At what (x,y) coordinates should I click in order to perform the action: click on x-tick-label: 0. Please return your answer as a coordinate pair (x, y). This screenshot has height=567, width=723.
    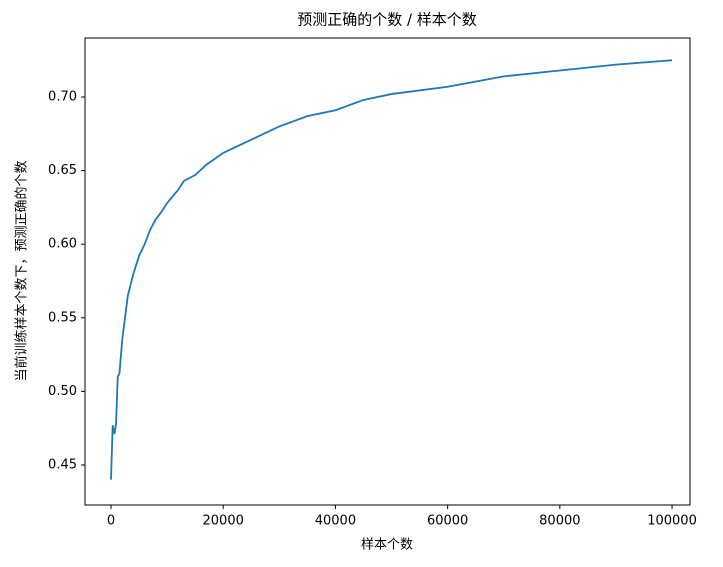
    Looking at the image, I should click on (111, 521).